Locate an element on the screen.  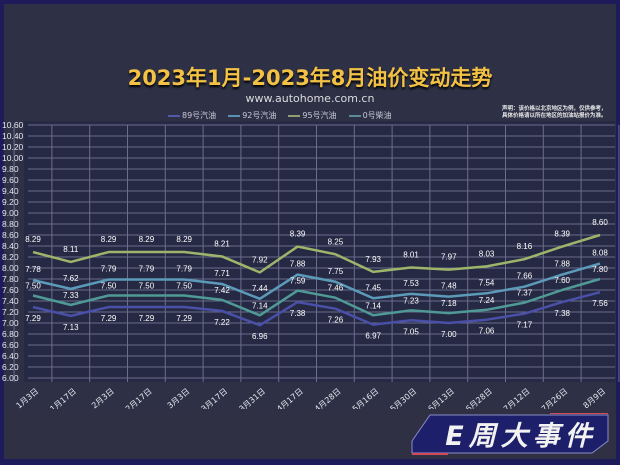
disclaimer-line-2: 具体价格请以所在地区的加油站报价为准。 is located at coordinates (554, 116).